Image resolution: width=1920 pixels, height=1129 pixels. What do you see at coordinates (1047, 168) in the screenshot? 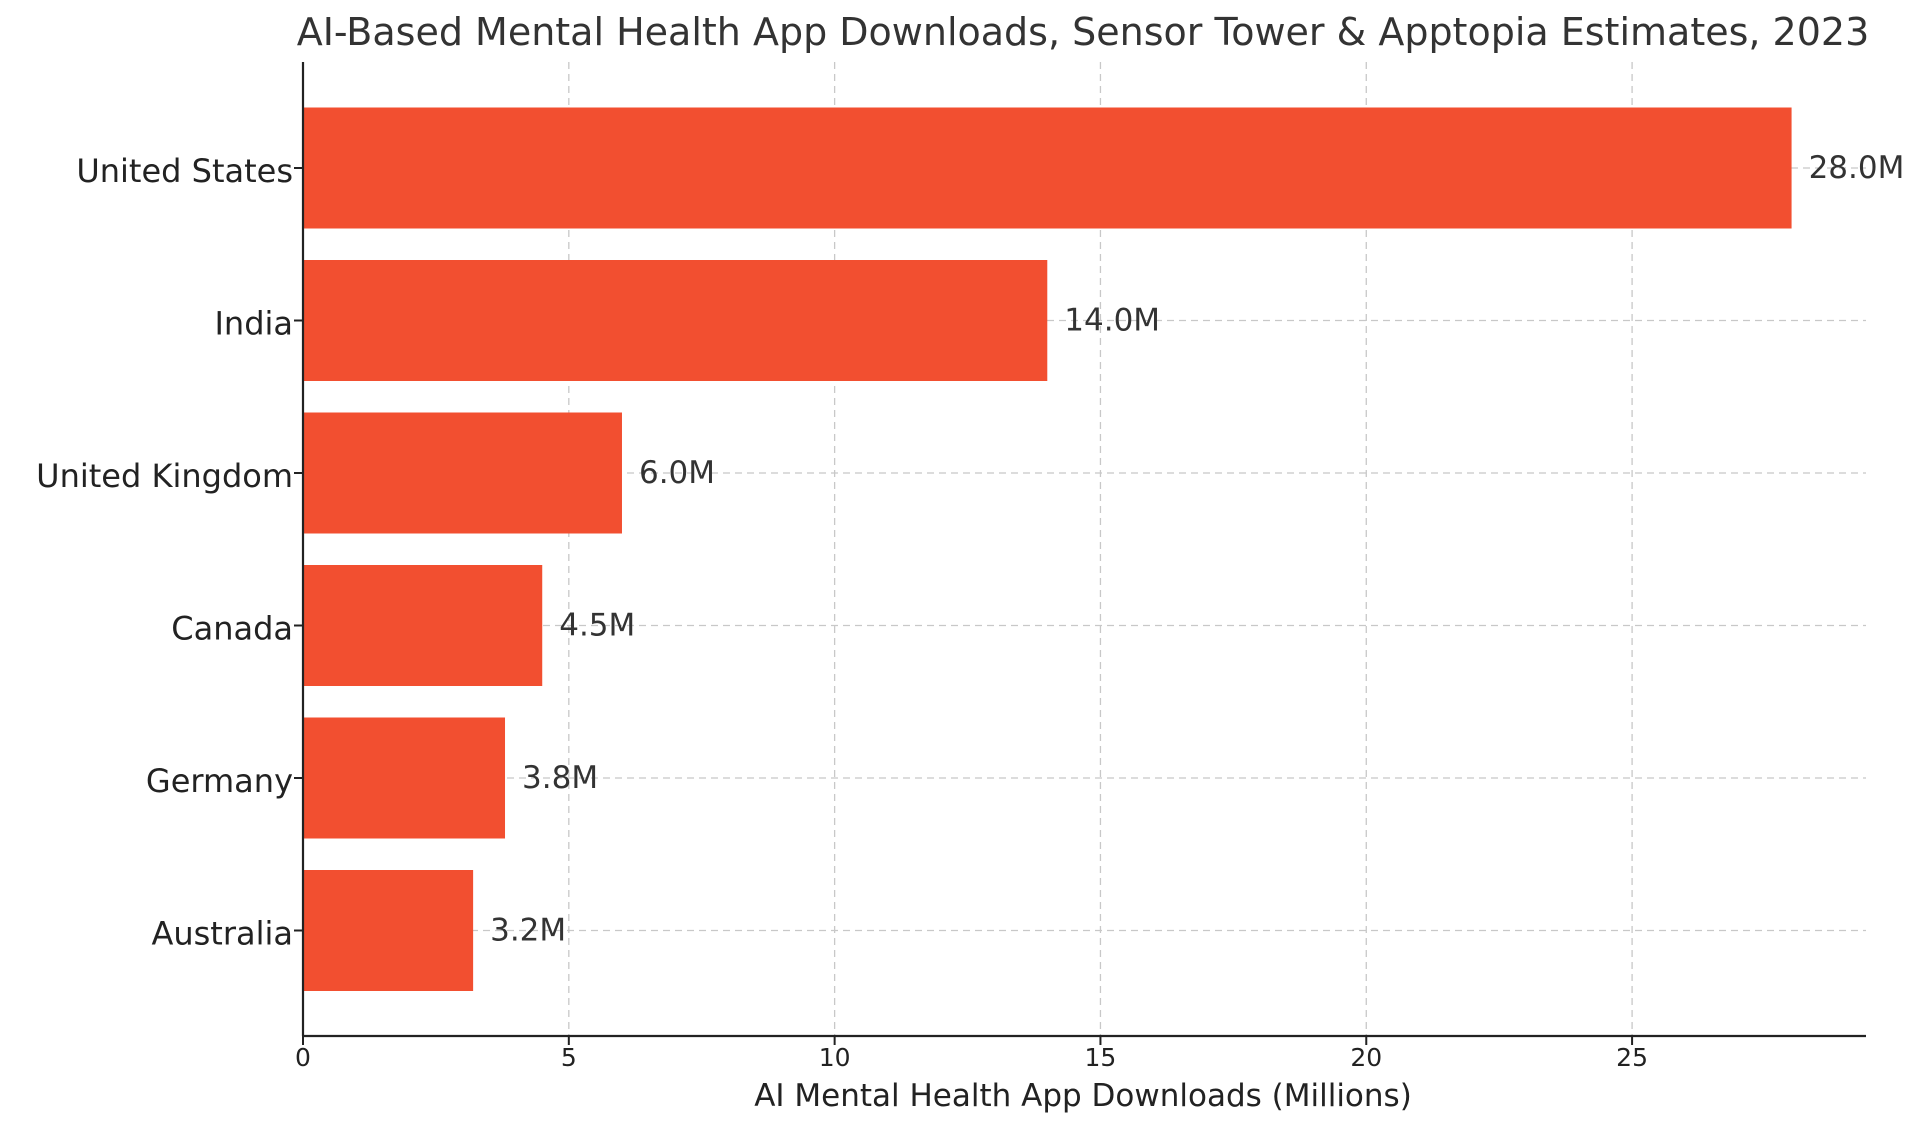
I see `bar-united-states` at bounding box center [1047, 168].